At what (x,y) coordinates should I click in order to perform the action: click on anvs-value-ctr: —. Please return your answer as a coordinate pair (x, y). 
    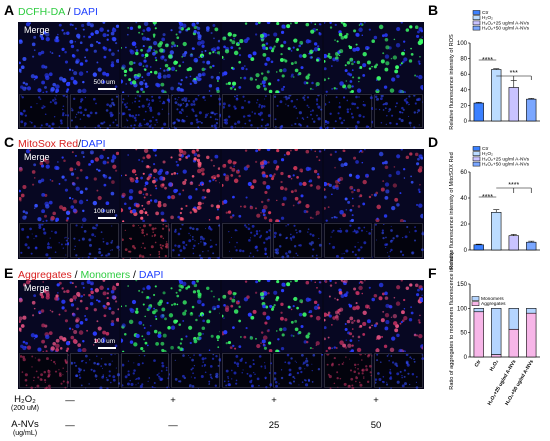
    Looking at the image, I should click on (70, 425).